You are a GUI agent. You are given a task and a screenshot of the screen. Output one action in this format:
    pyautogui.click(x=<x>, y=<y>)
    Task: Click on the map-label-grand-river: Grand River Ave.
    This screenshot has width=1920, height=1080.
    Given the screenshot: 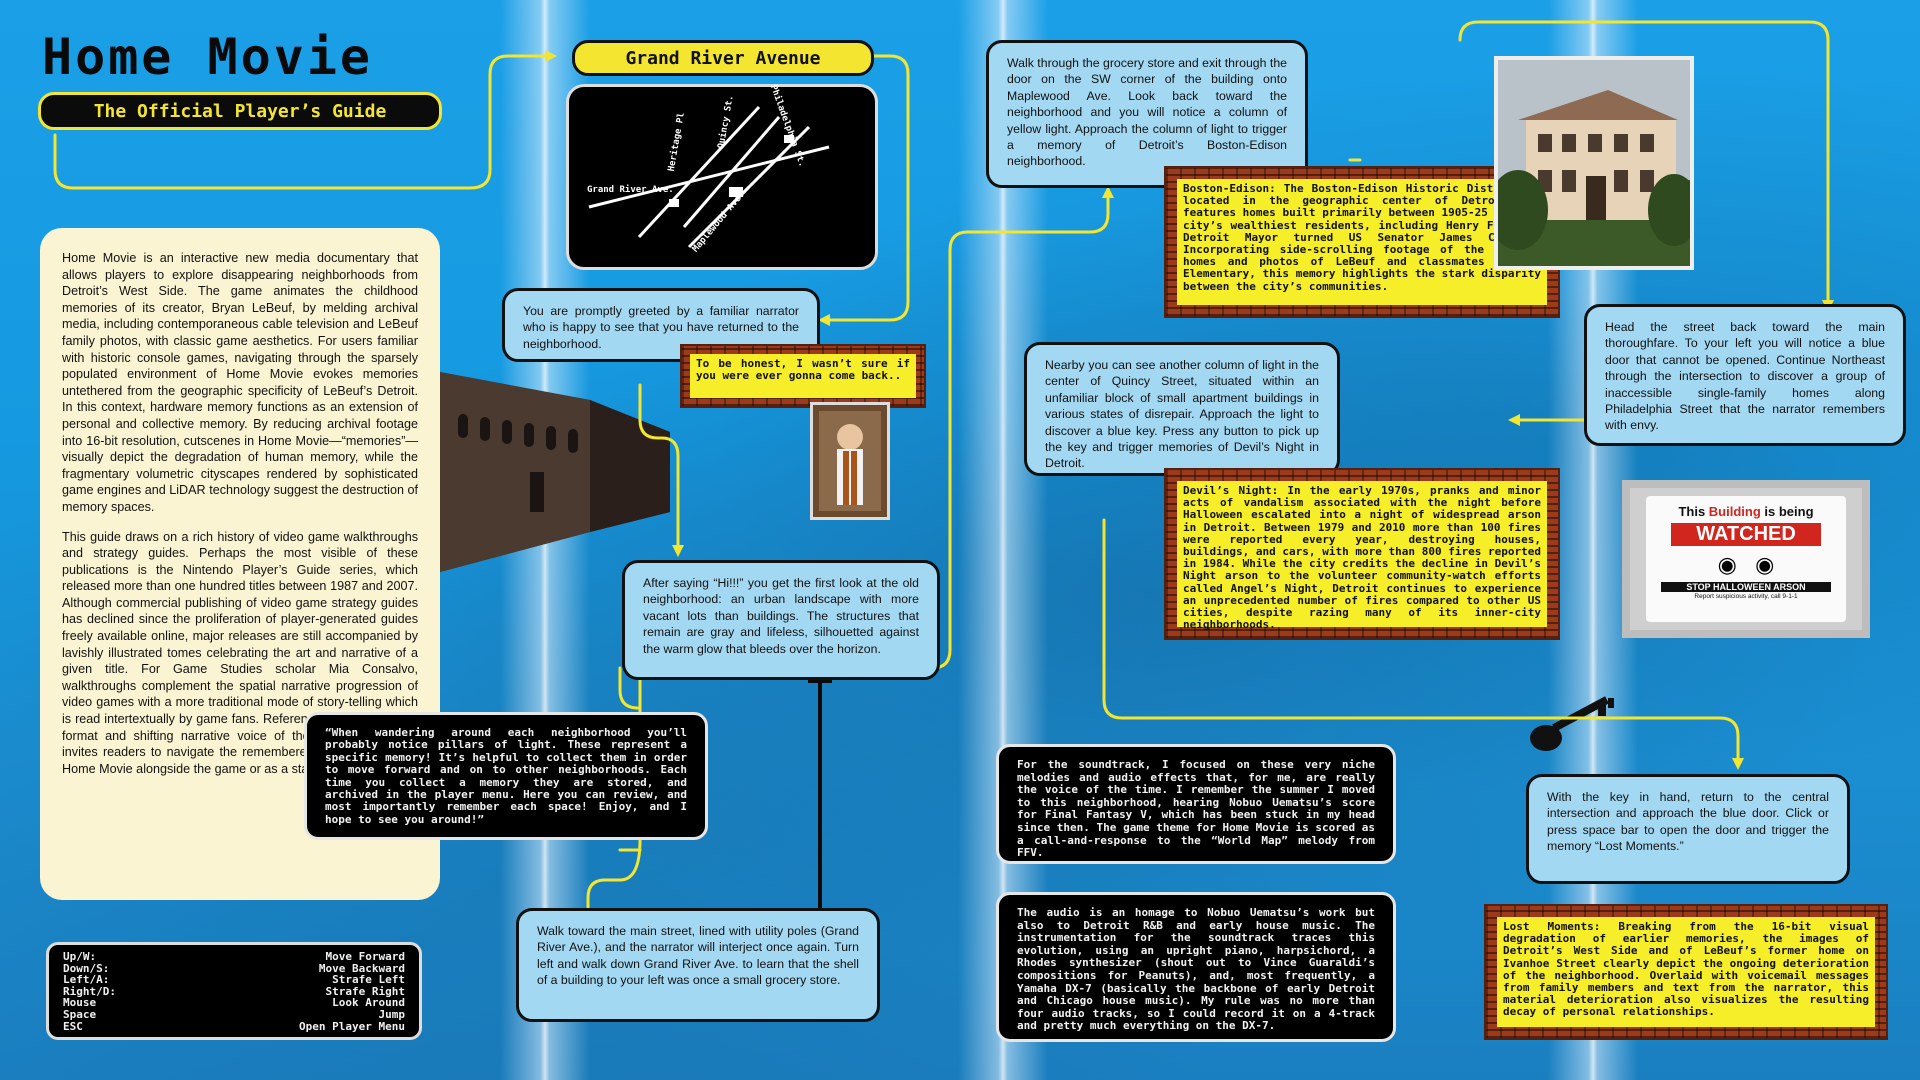 What is the action you would take?
    pyautogui.click(x=630, y=190)
    